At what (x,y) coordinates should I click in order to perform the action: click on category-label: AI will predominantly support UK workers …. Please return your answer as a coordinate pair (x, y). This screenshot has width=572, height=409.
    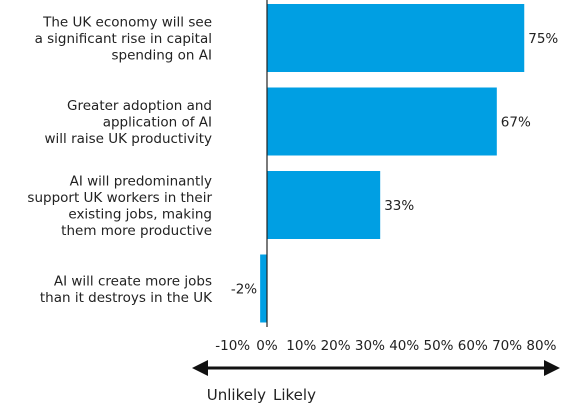
    Looking at the image, I should click on (119, 206).